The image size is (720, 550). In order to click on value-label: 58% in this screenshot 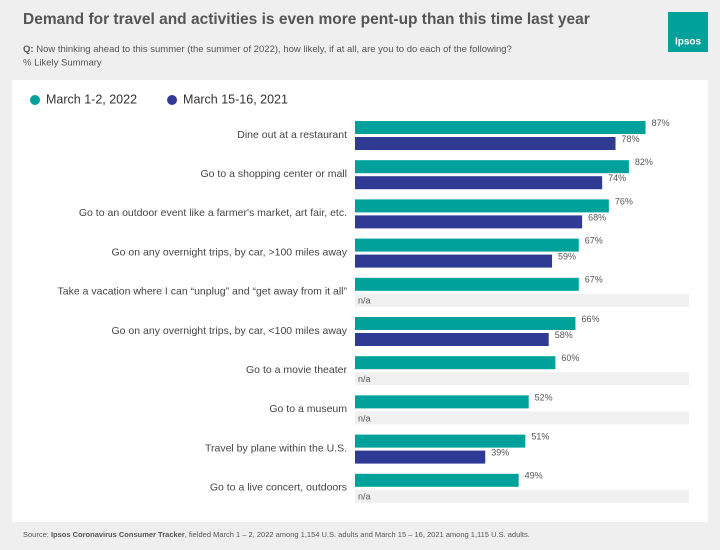, I will do `click(564, 335)`.